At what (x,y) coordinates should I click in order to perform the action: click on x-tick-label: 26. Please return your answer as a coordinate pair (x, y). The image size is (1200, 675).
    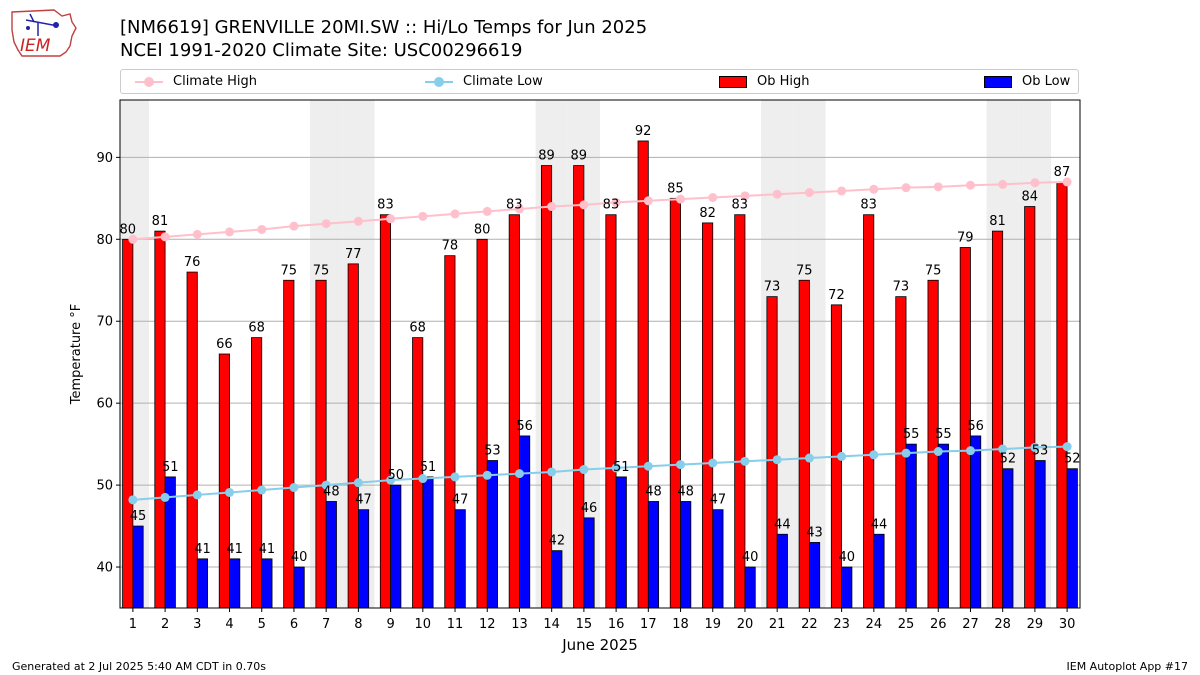
    Looking at the image, I should click on (938, 624).